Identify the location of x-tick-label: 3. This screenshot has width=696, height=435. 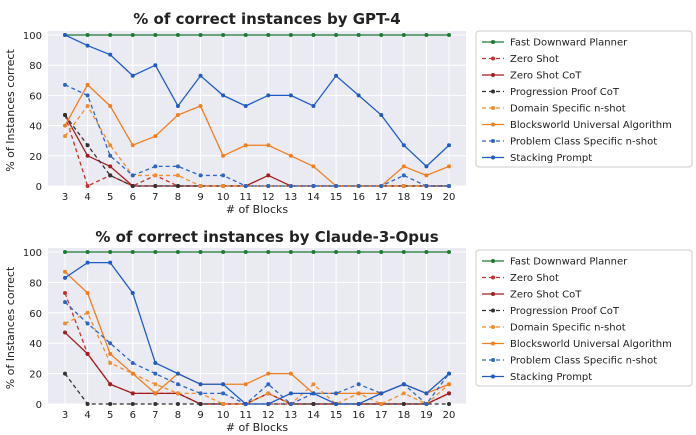
(65, 415).